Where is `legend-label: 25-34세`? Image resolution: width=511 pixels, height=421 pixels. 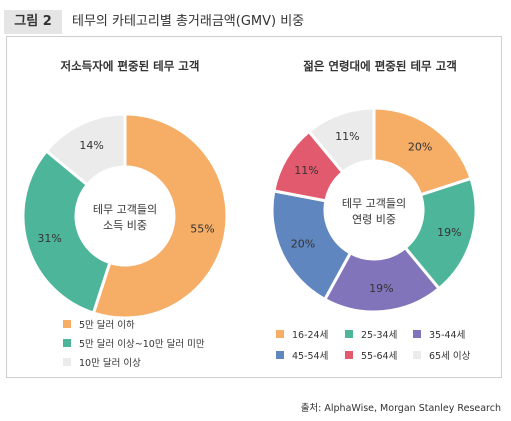 legend-label: 25-34세 is located at coordinates (379, 335).